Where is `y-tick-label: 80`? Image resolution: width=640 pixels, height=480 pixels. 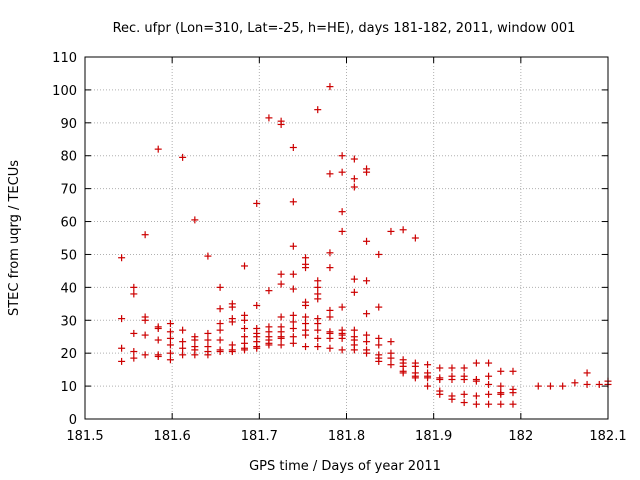
y-tick-label: 80 is located at coordinates (68, 157).